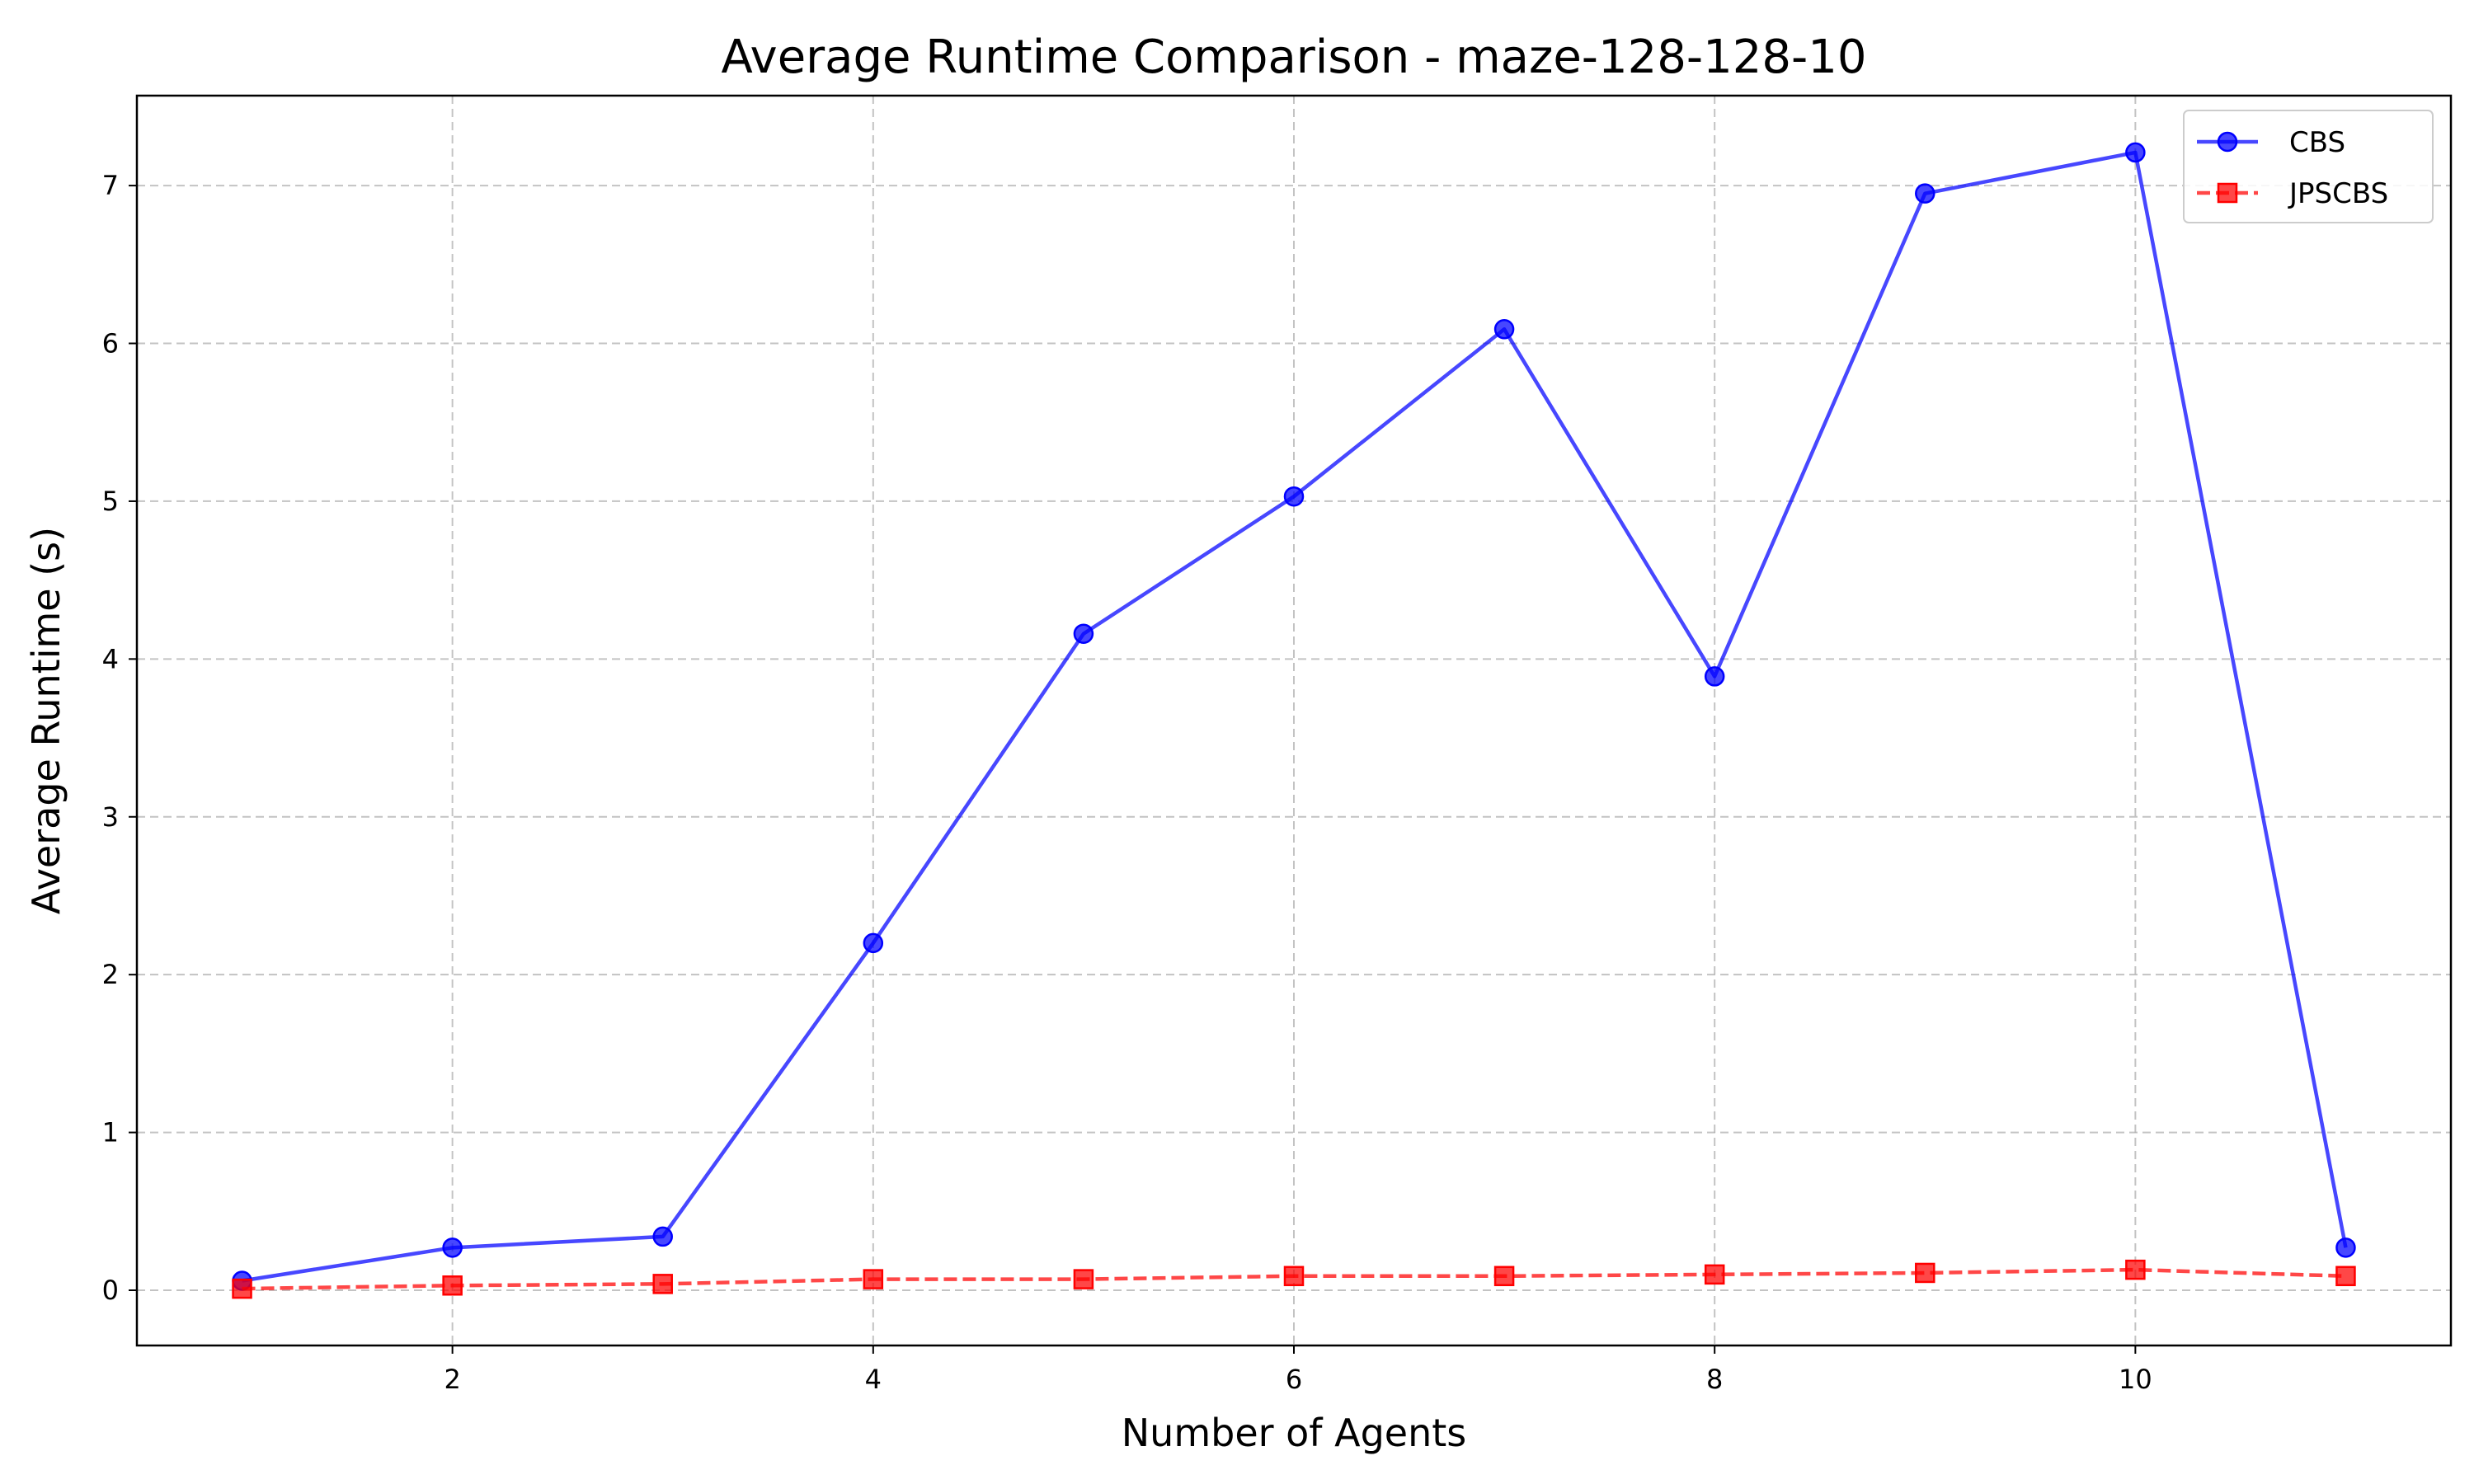 Image resolution: width=2474 pixels, height=1484 pixels. Describe the element at coordinates (110, 658) in the screenshot. I see `y-tick-label: 4` at that location.